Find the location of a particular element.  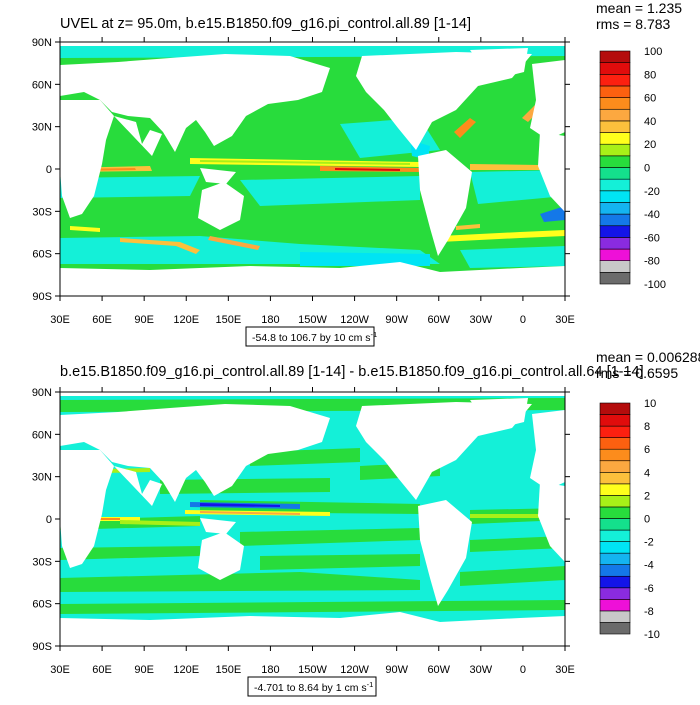

panel-2-mean: mean = 0.006288 is located at coordinates (648, 357).